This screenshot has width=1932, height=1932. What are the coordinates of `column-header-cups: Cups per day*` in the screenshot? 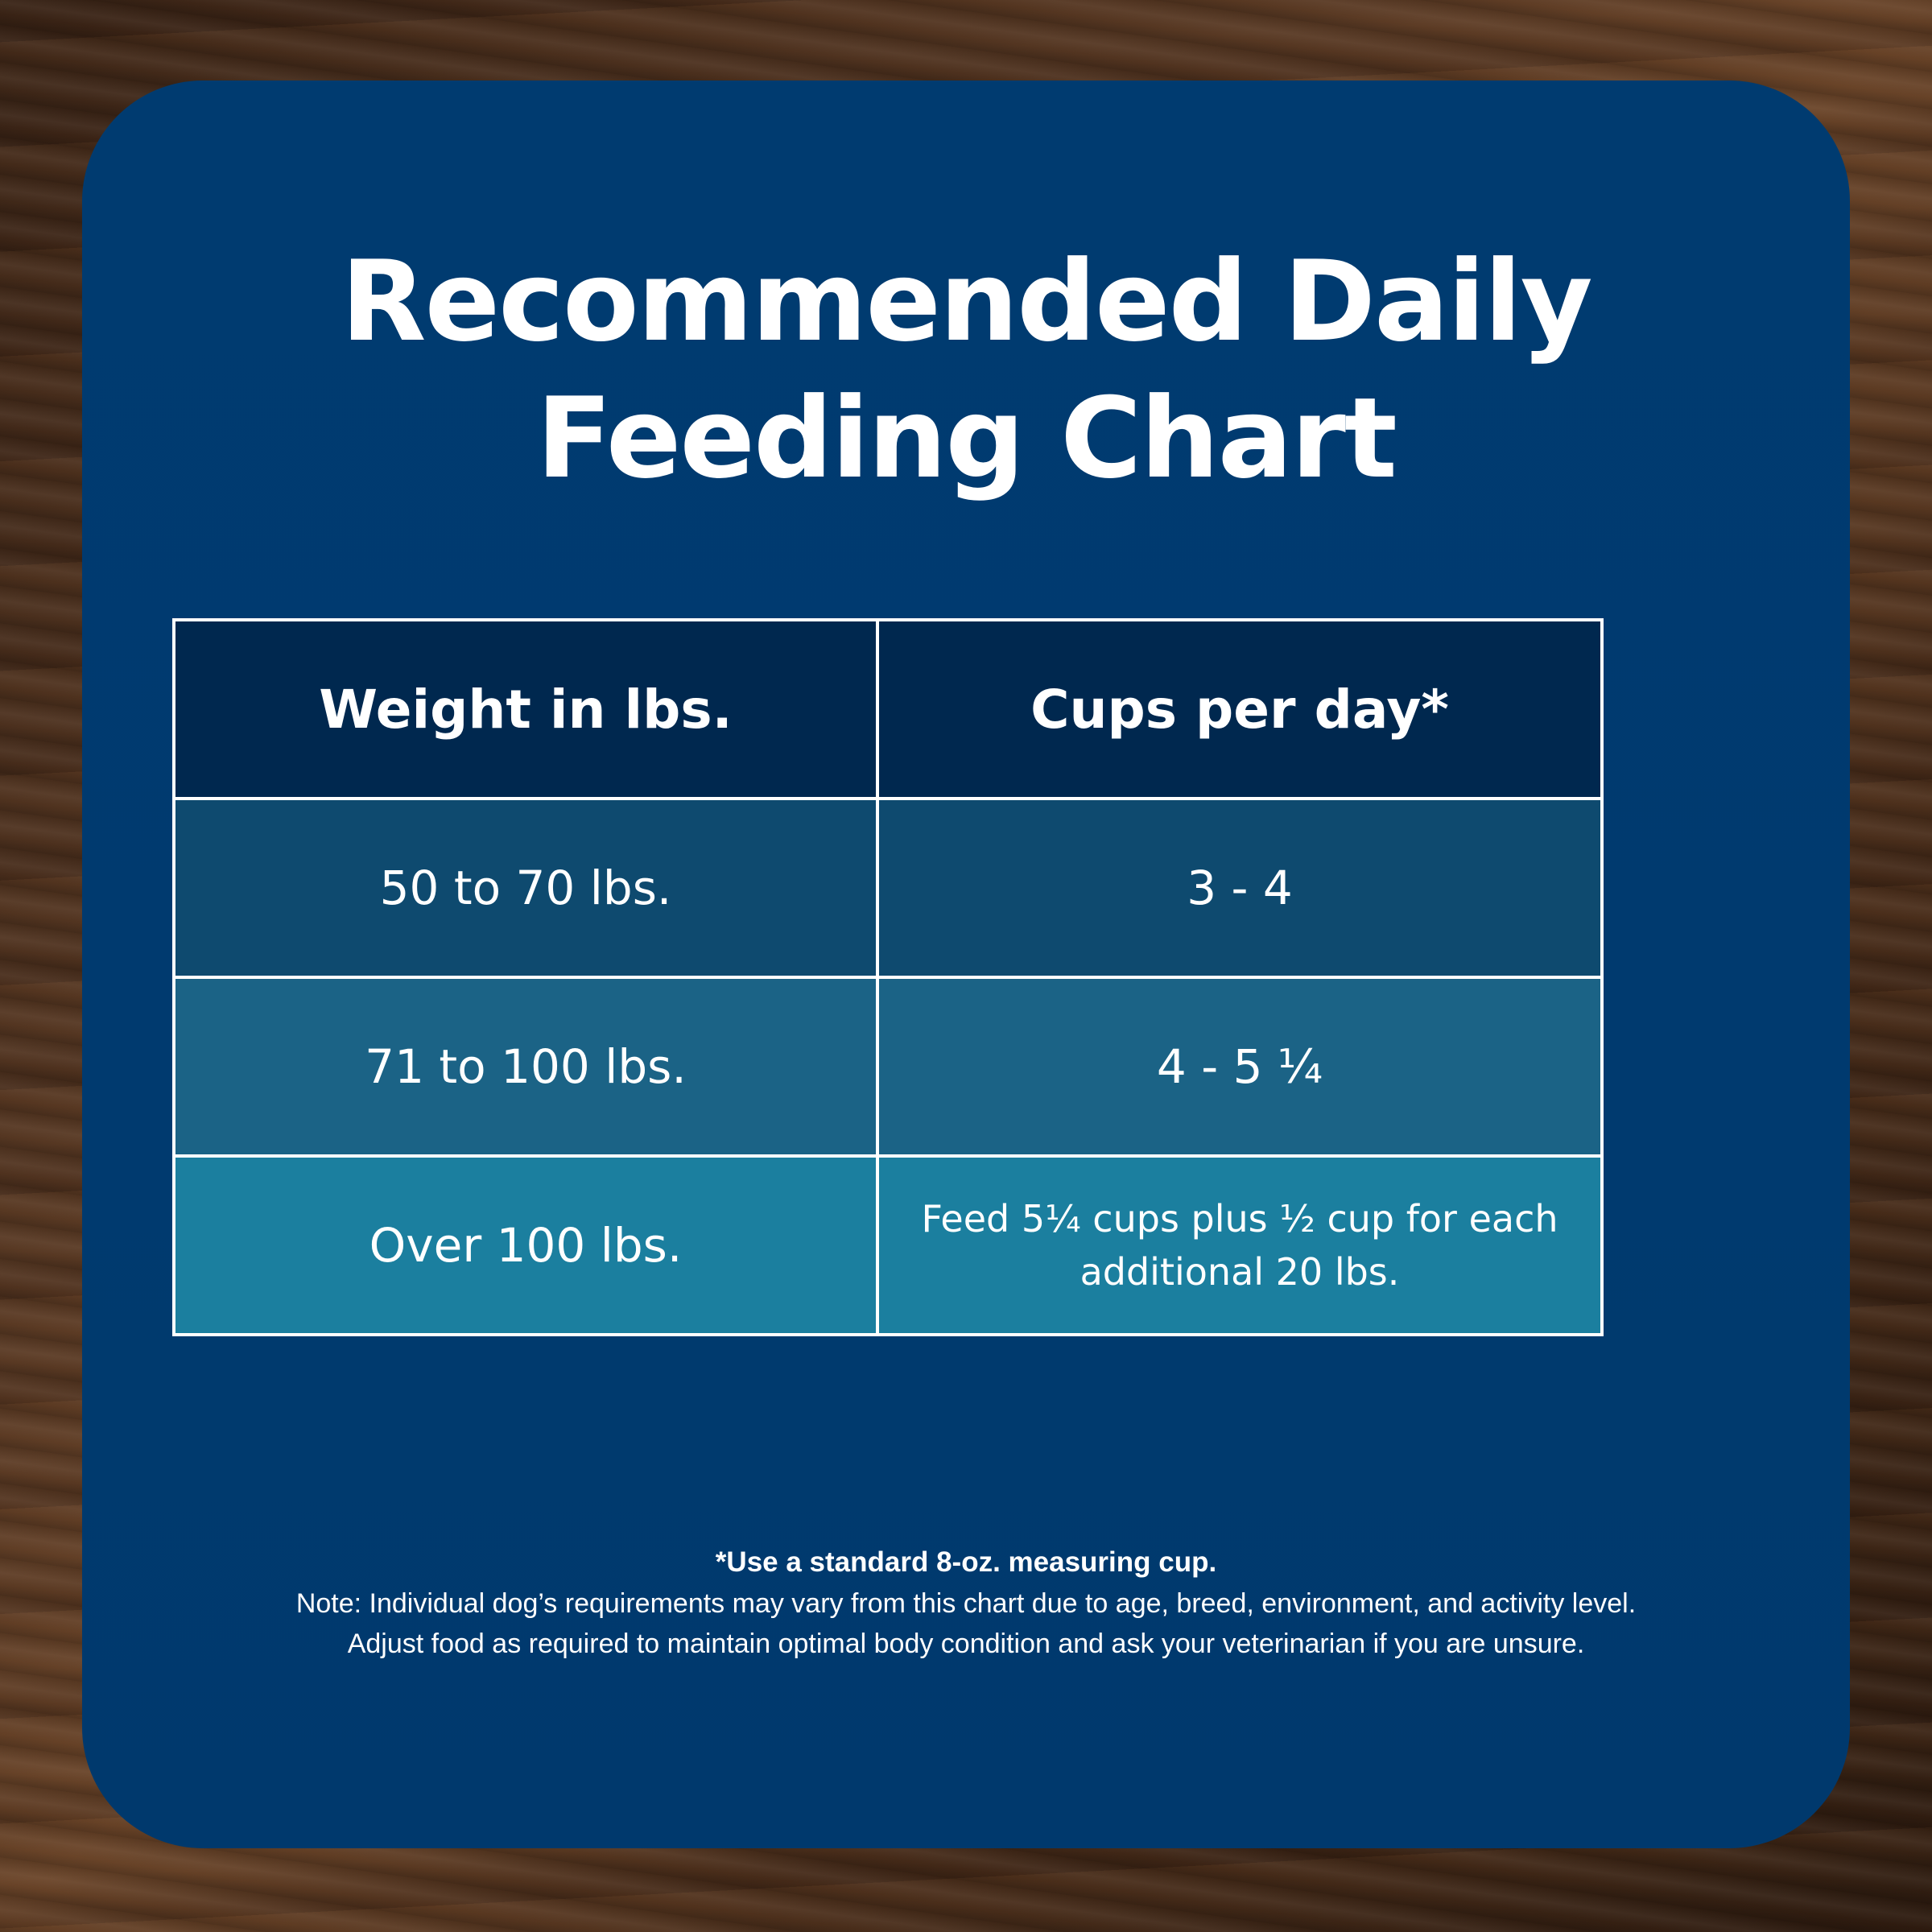 It's located at (1240, 709).